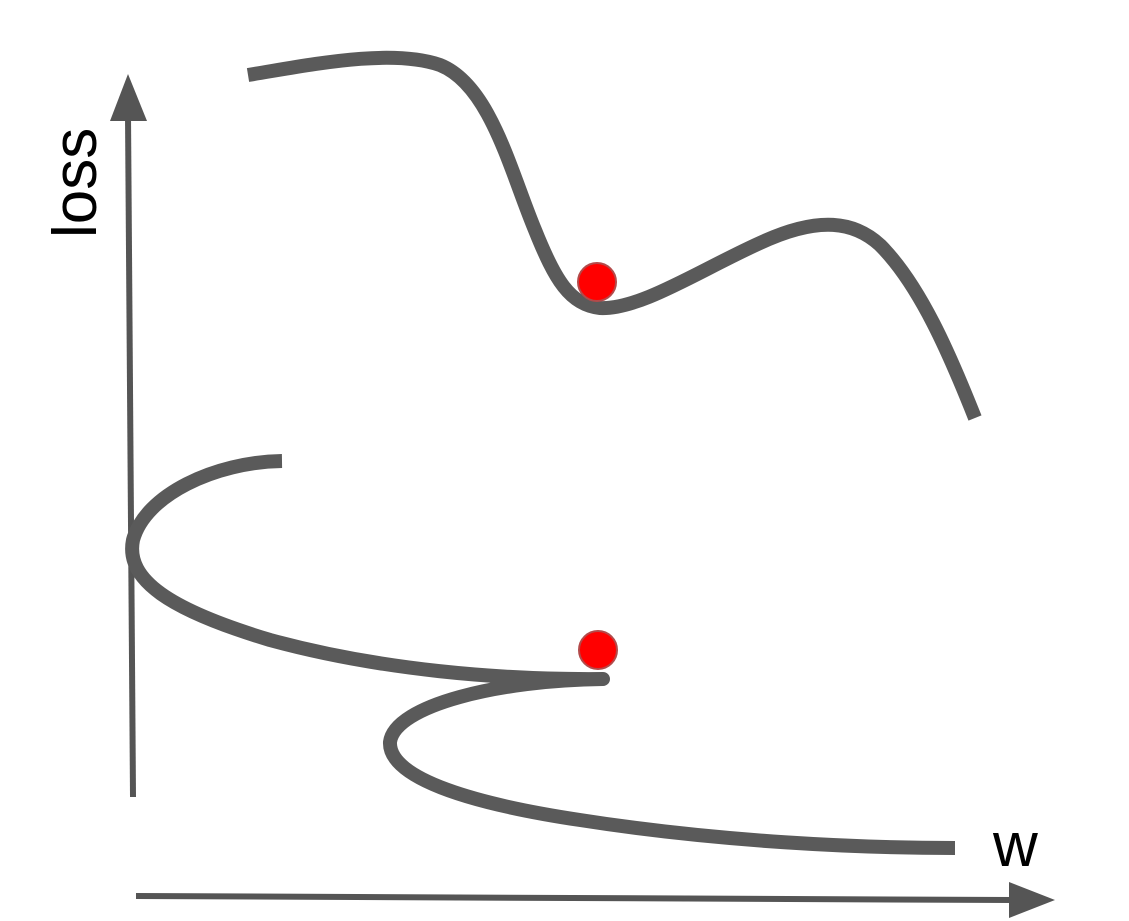 This screenshot has width=1129, height=921. I want to click on x-axis, so click(595, 900).